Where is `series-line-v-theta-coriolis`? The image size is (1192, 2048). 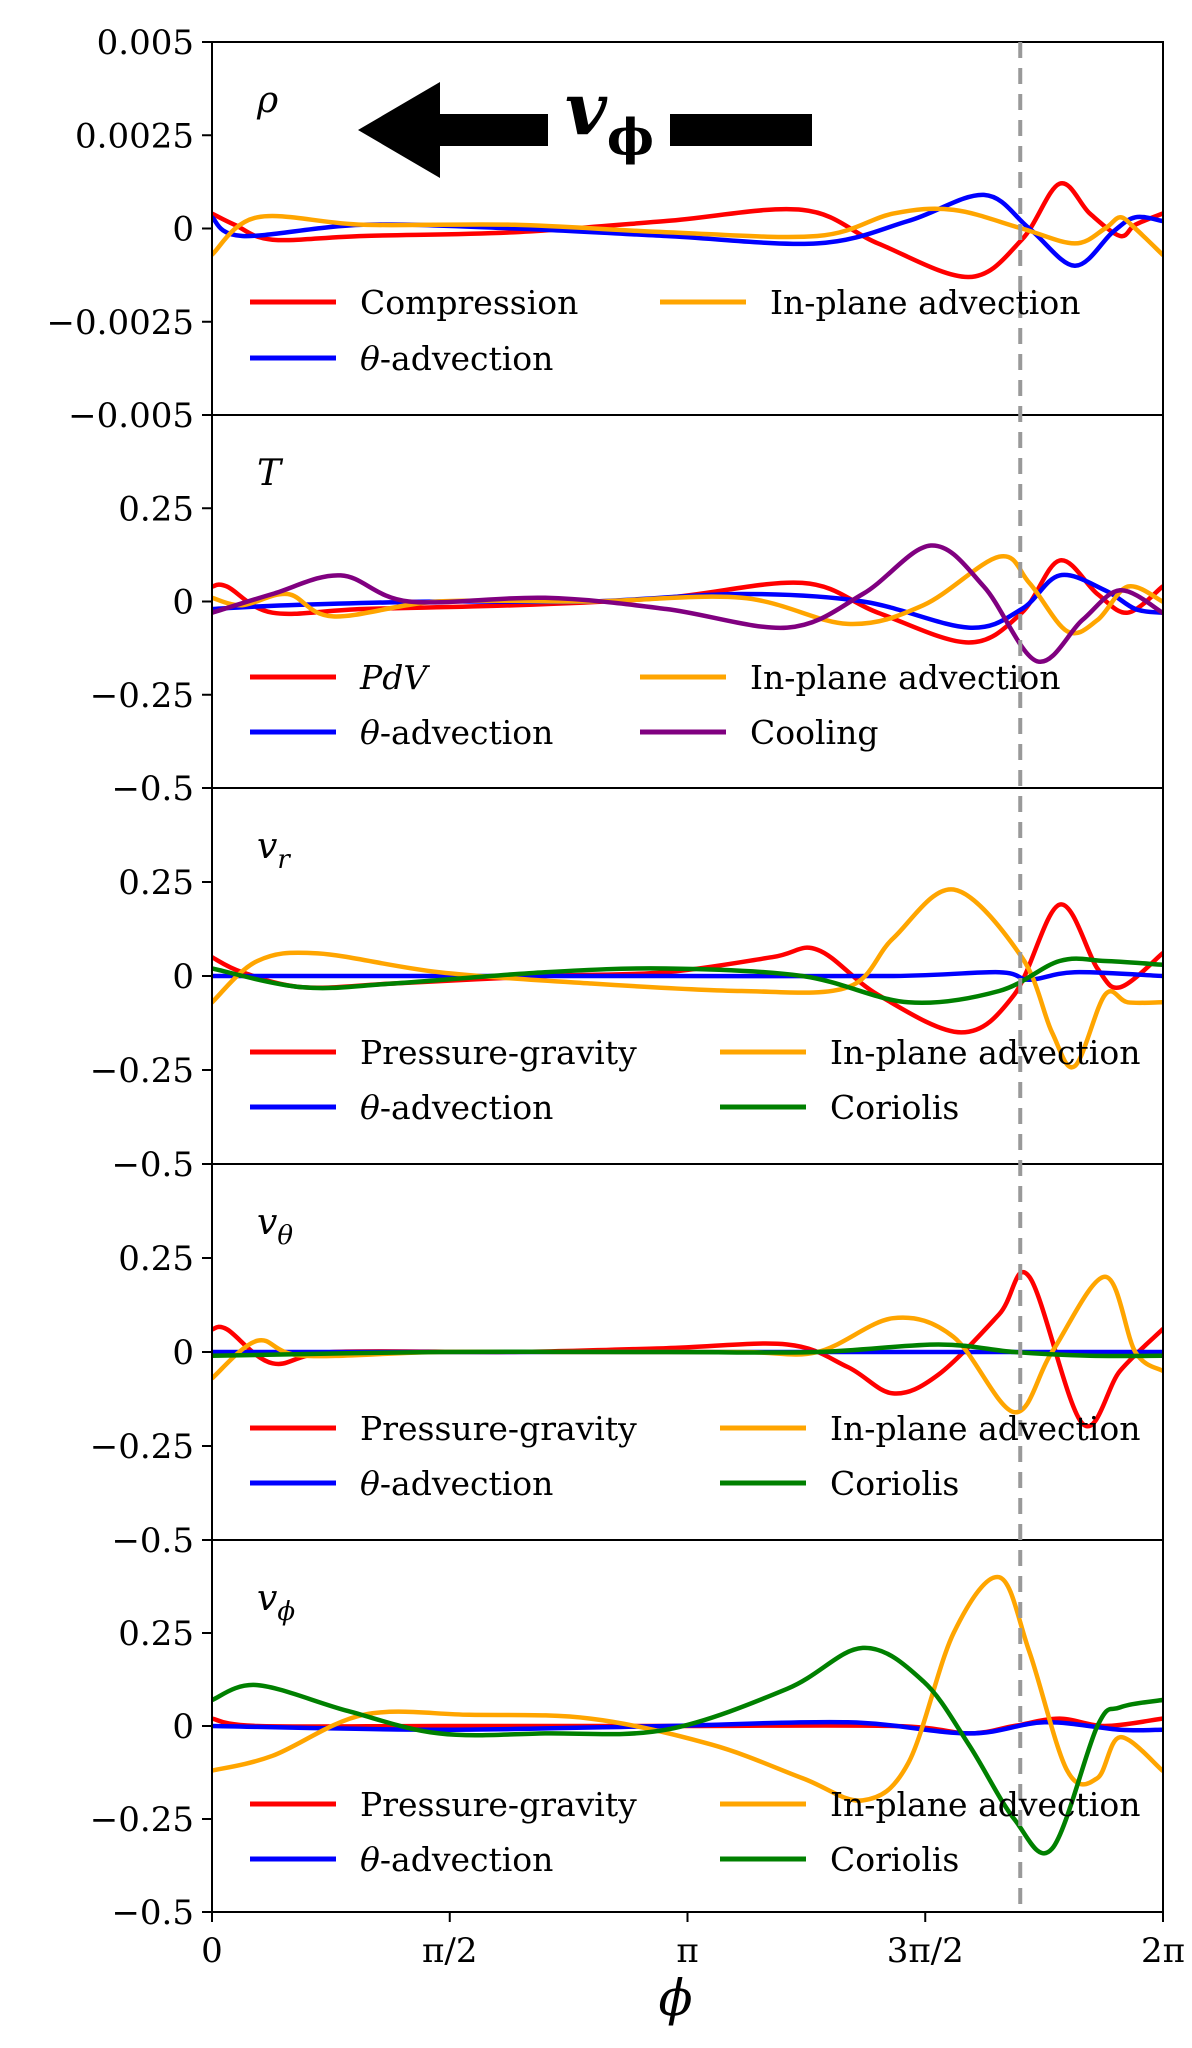
series-line-v-theta-coriolis is located at coordinates (687, 1350).